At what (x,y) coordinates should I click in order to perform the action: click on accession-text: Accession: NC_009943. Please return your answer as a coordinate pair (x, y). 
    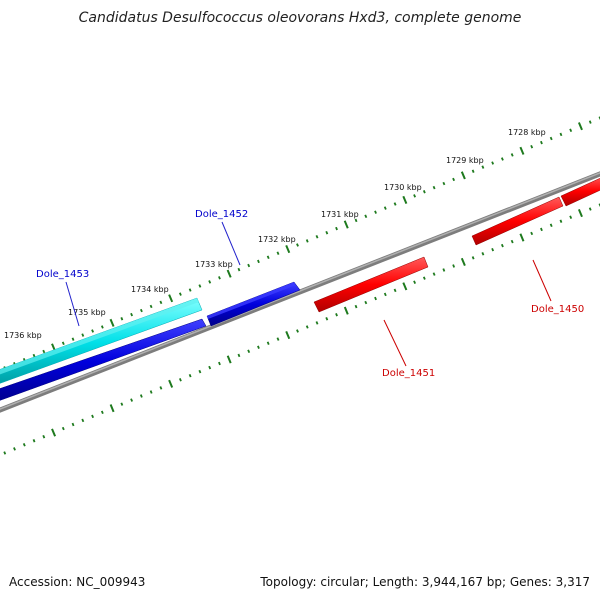
    Looking at the image, I should click on (77, 582).